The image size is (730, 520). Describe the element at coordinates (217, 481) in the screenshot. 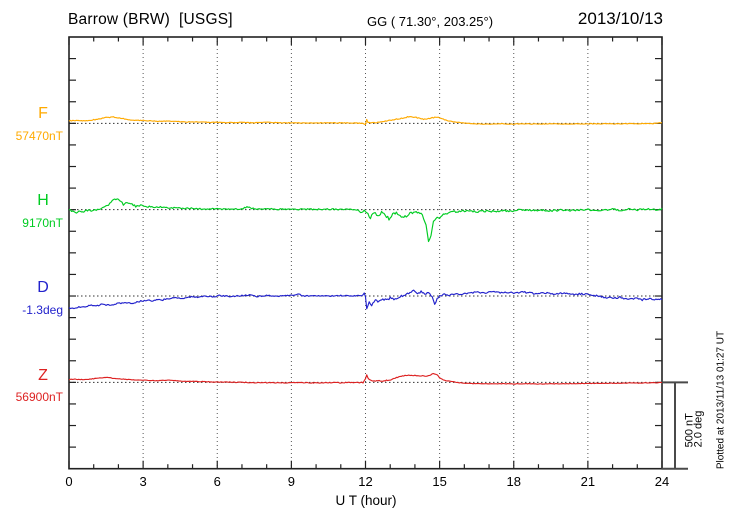

I see `x-tick-label: 6` at that location.